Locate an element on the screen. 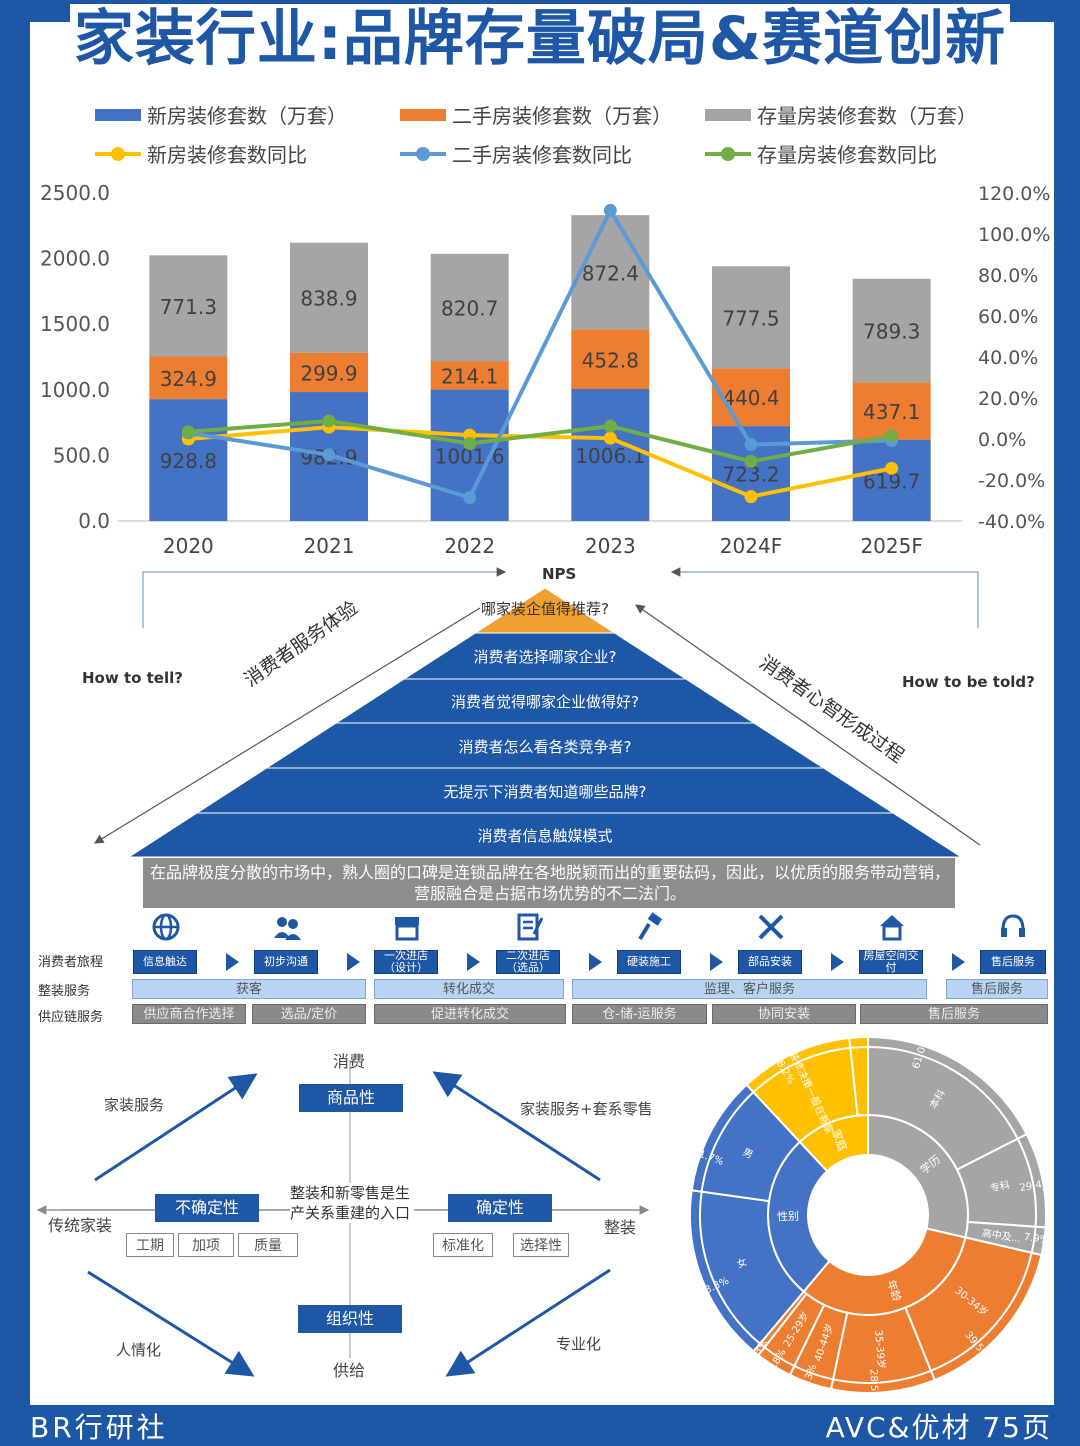 The width and height of the screenshot is (1080, 1446). left-box: 不确定性 is located at coordinates (207, 1208).